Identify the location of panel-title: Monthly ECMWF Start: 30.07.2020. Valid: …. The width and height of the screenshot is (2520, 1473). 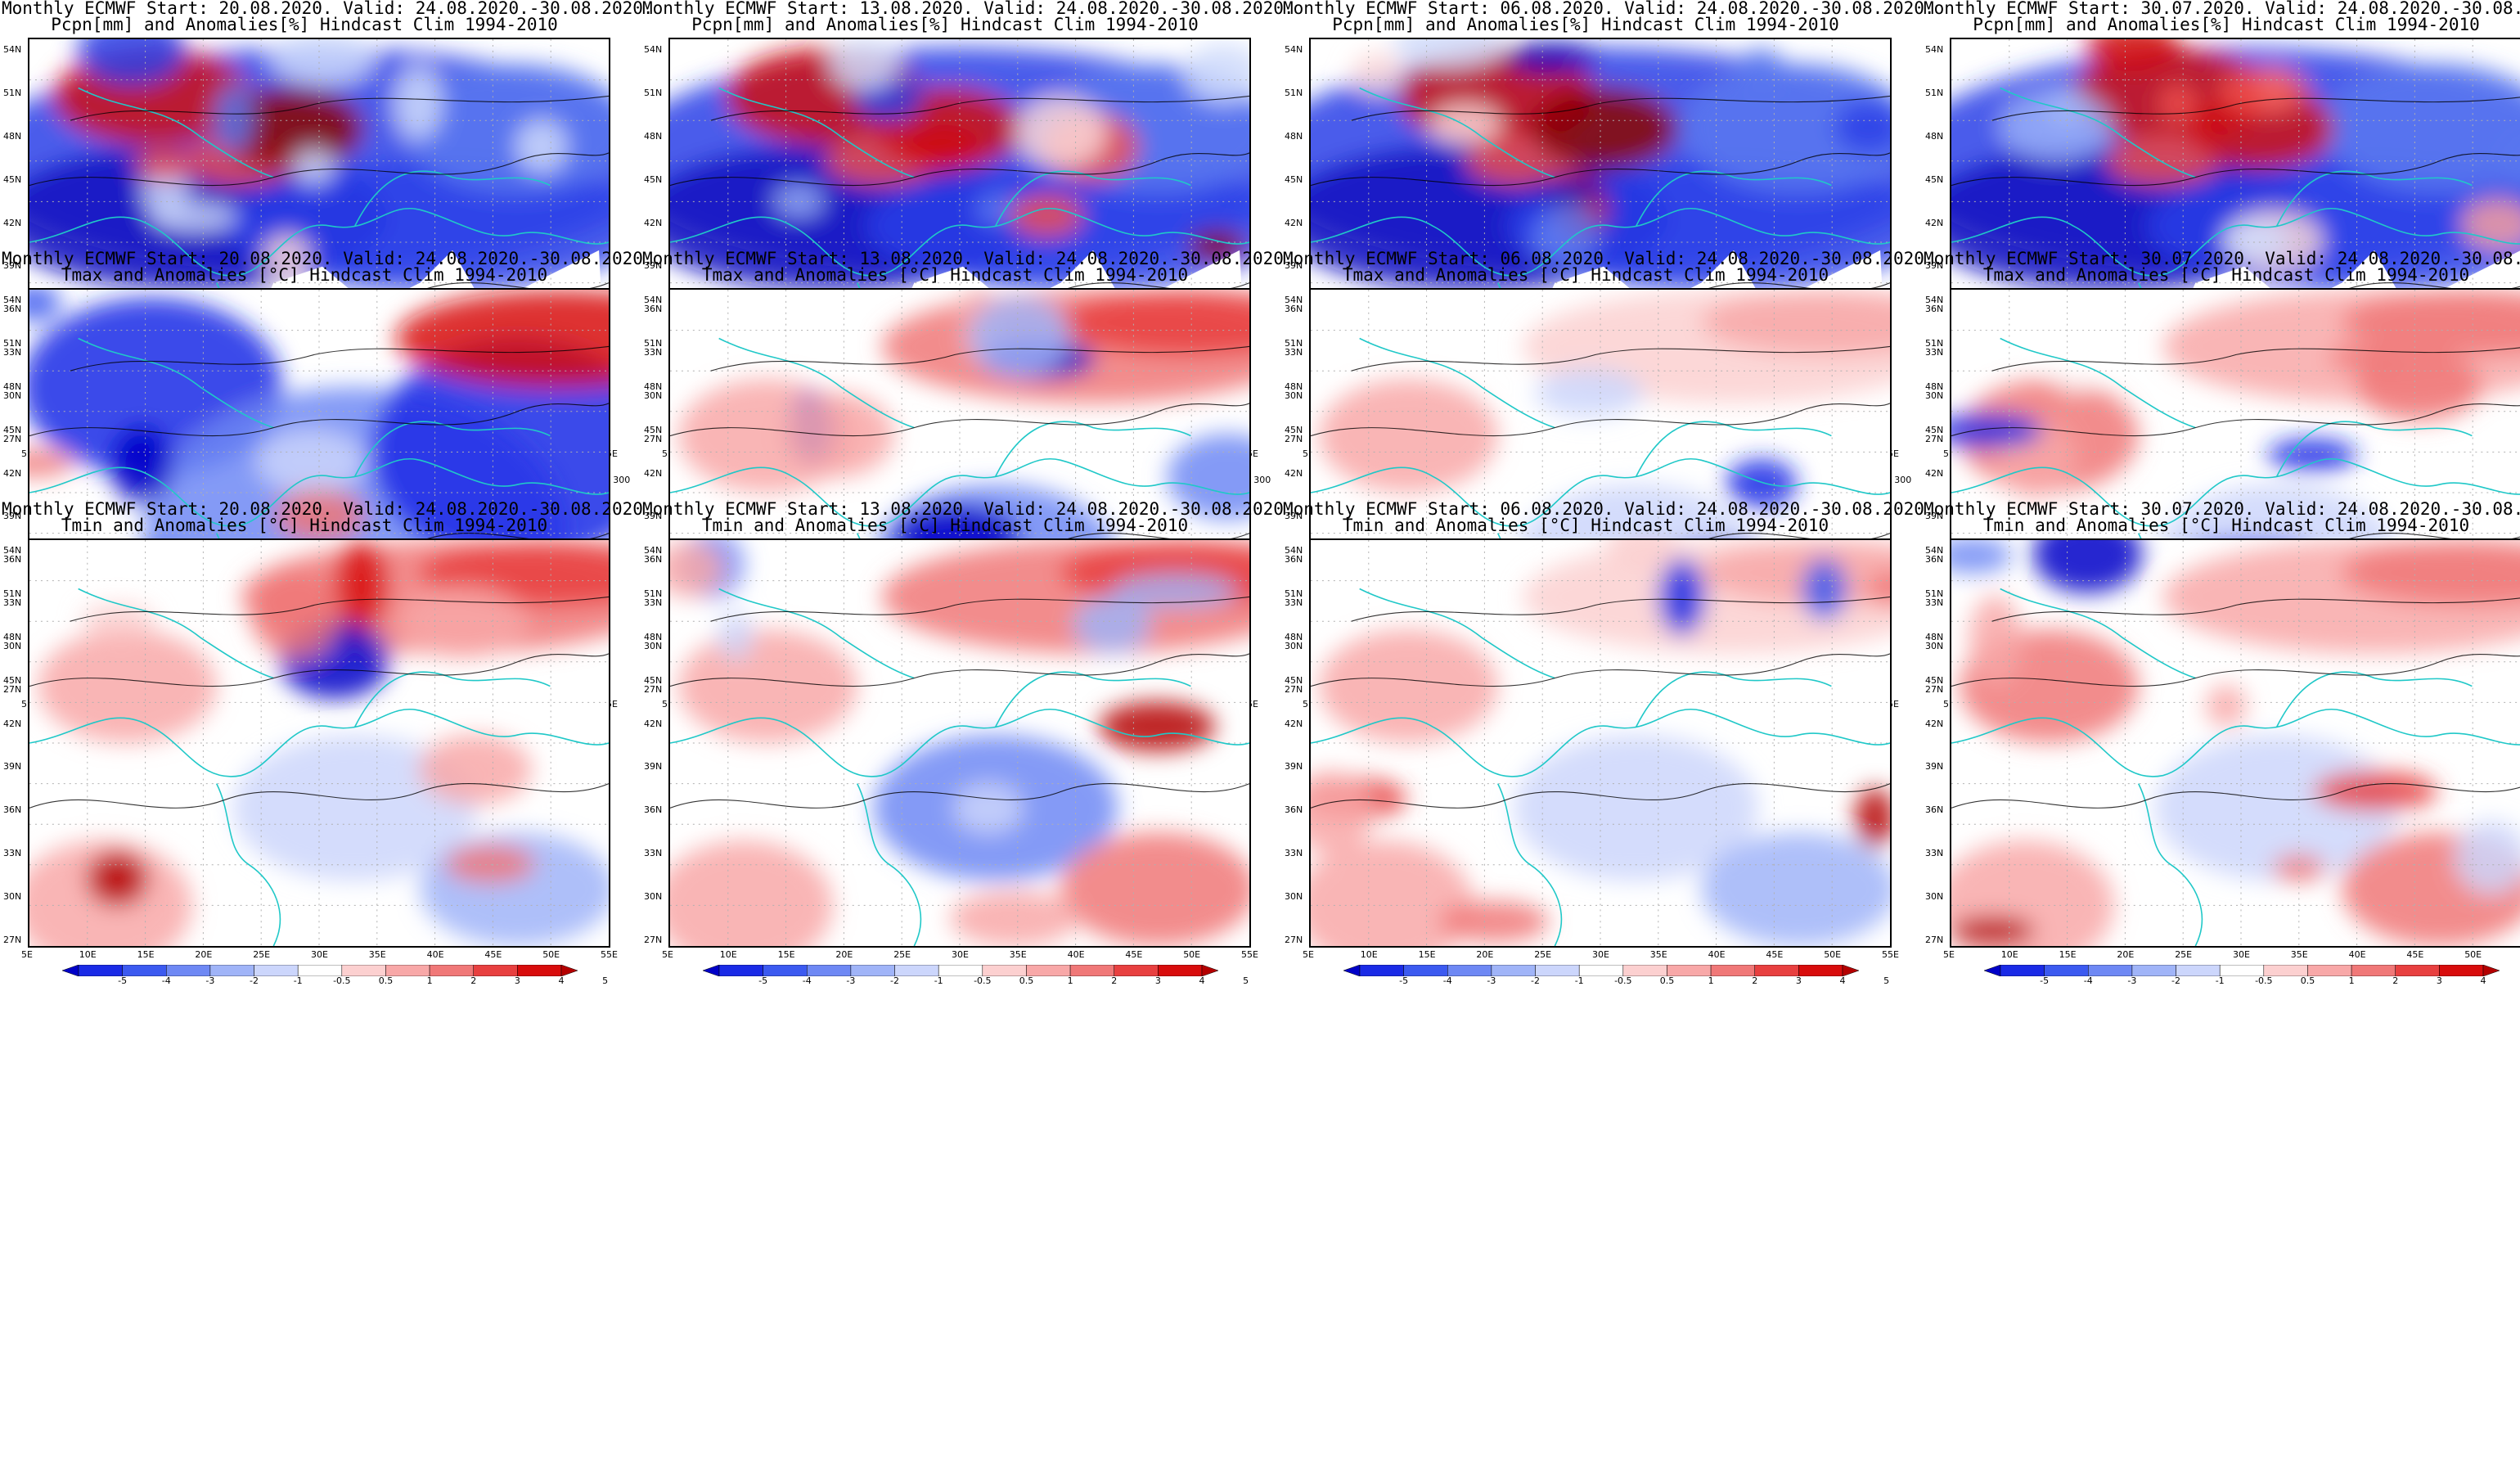
(2222, 258).